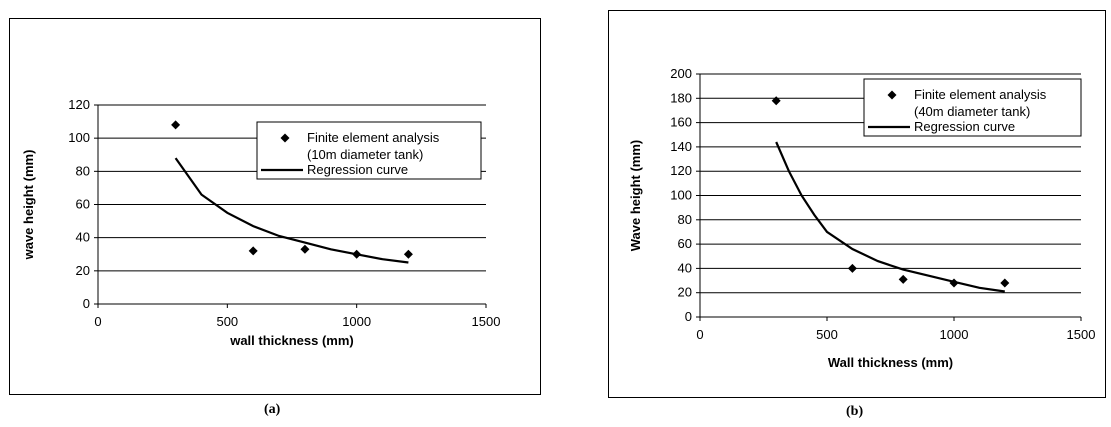 The height and width of the screenshot is (427, 1111). I want to click on y-tick-label: 200, so click(681, 73).